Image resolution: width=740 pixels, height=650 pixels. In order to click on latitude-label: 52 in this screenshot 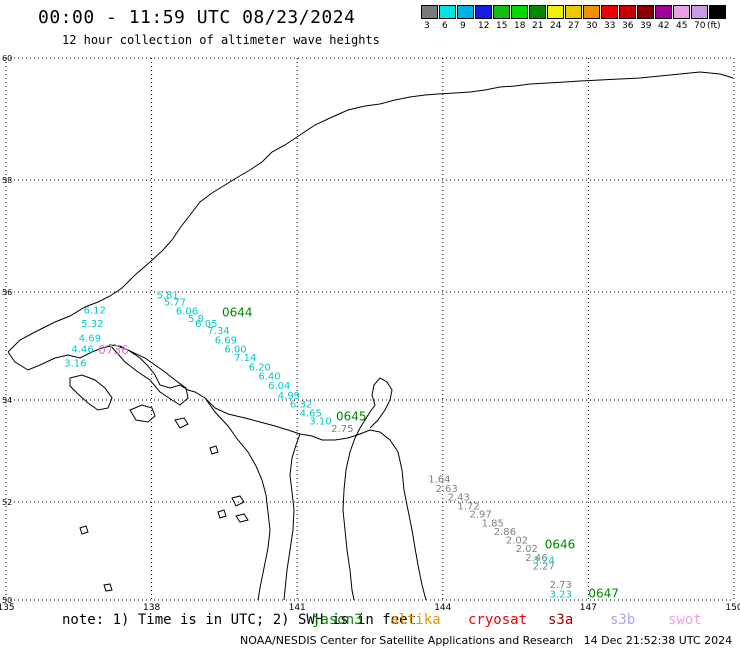, I will do `click(7, 502)`.